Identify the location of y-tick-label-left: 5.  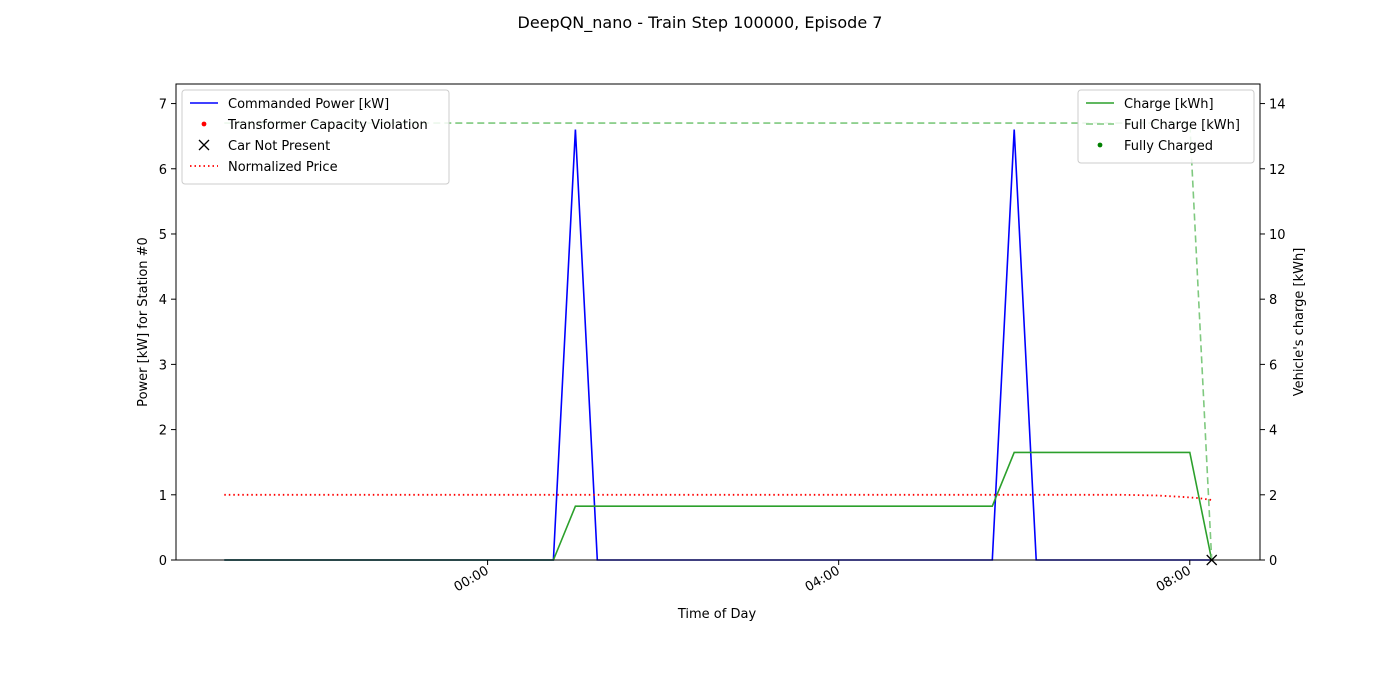
(163, 235).